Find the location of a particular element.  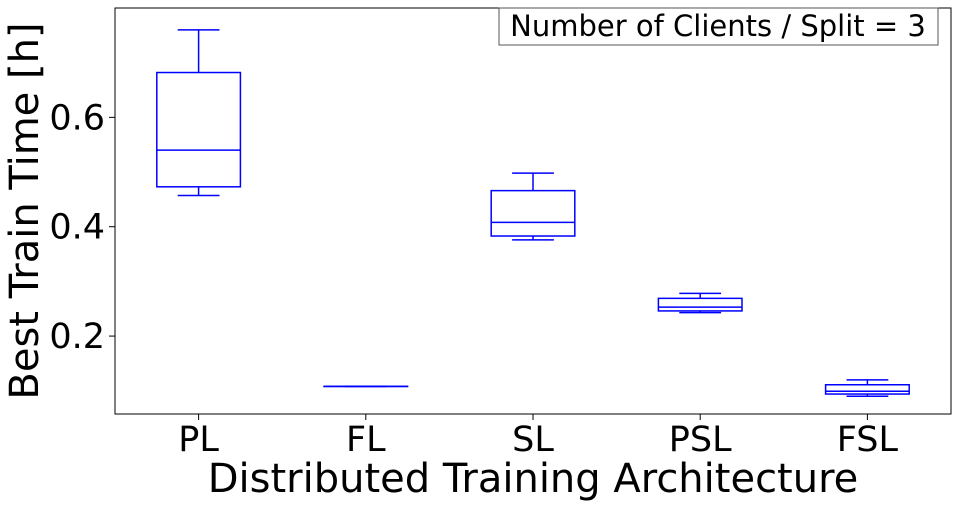

annotation-box: Number of Clients / Split = 3 is located at coordinates (718, 26).